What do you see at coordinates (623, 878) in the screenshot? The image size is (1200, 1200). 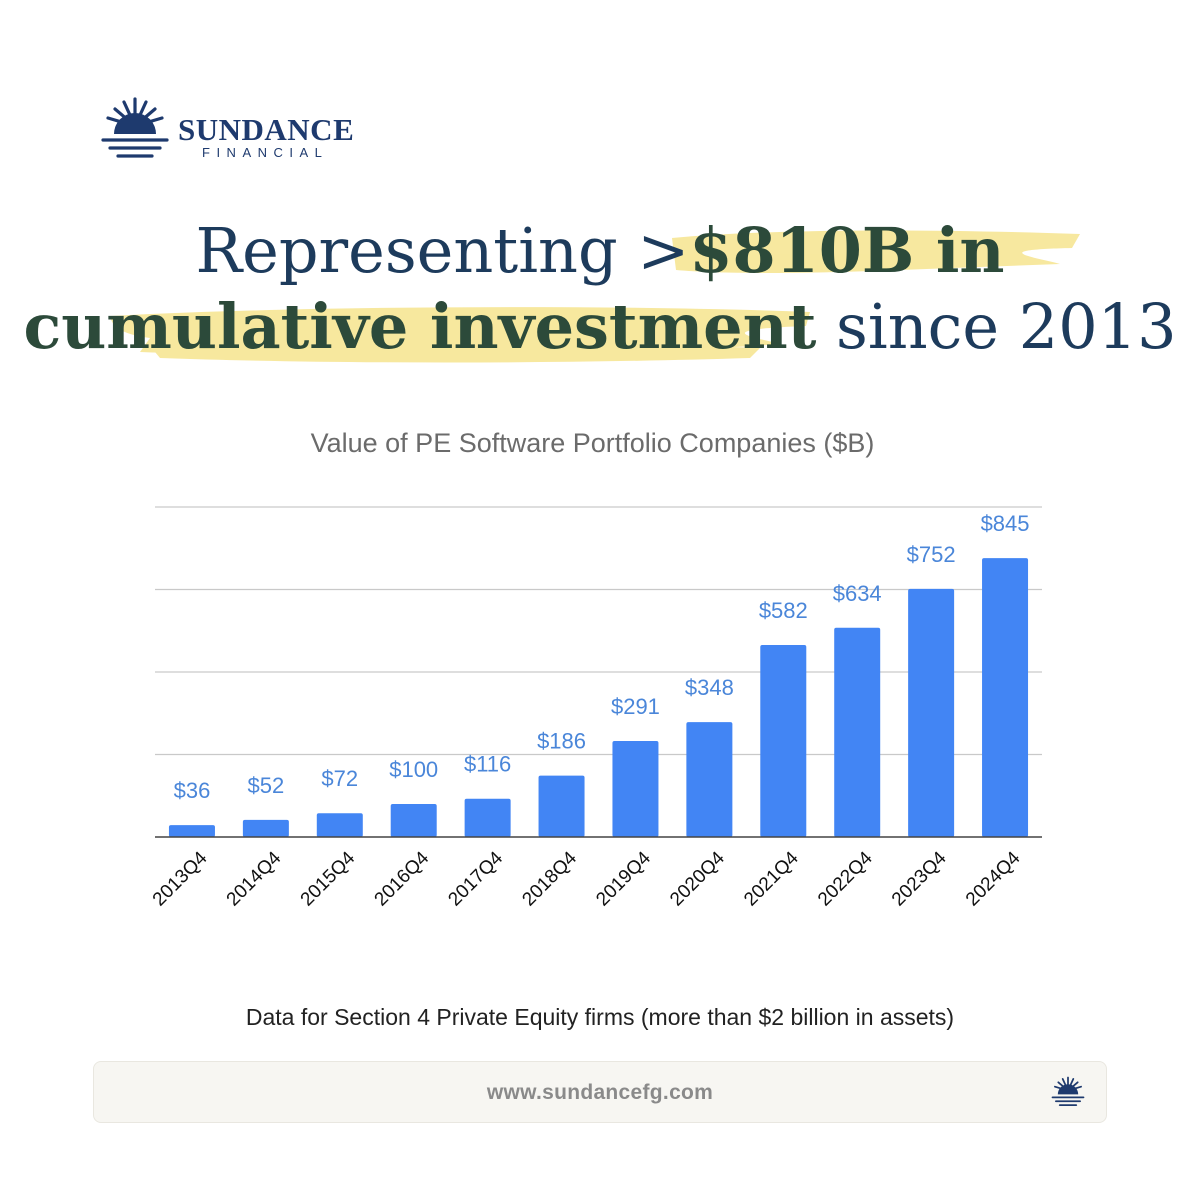 I see `x-tick-label: 2019Q4` at bounding box center [623, 878].